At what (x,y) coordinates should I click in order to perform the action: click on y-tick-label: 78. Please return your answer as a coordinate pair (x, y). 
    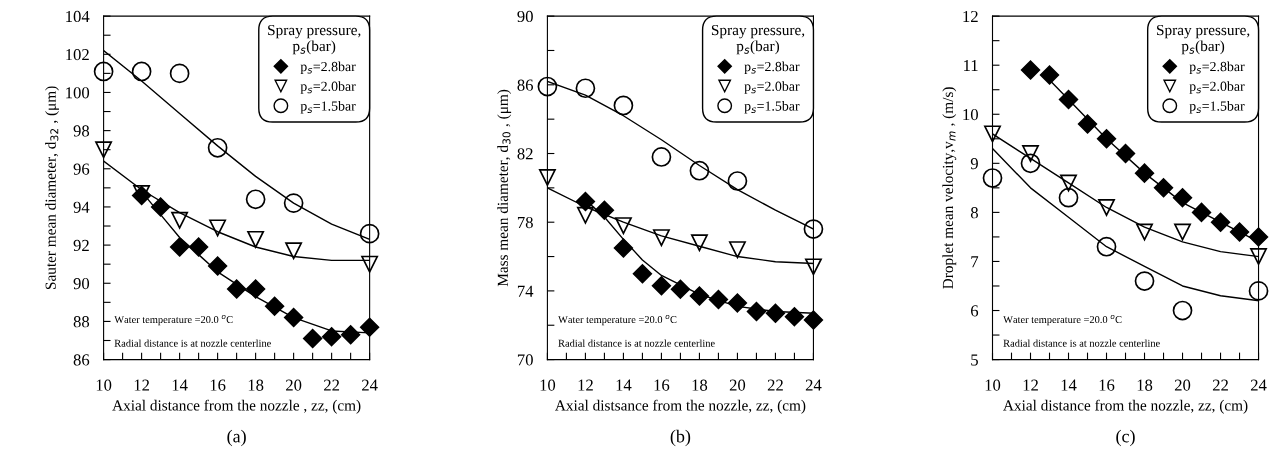
    Looking at the image, I should click on (525, 222).